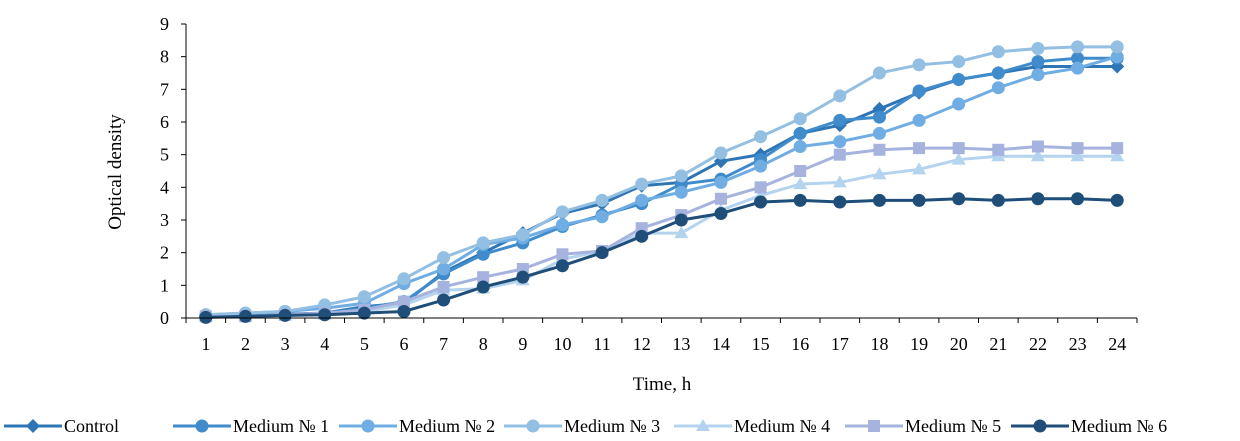 This screenshot has width=1240, height=441. I want to click on legend-item: Medium № 6, so click(1089, 426).